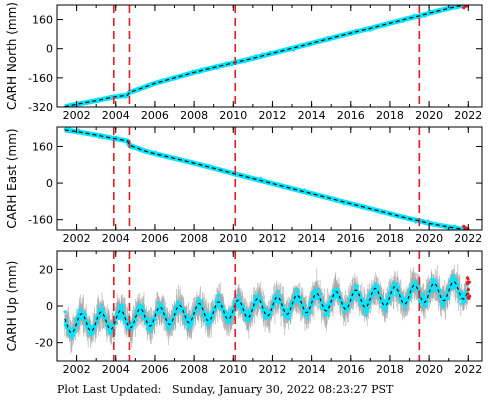 The image size is (488, 400). What do you see at coordinates (77, 115) in the screenshot?
I see `x-tick-label: 2002` at bounding box center [77, 115].